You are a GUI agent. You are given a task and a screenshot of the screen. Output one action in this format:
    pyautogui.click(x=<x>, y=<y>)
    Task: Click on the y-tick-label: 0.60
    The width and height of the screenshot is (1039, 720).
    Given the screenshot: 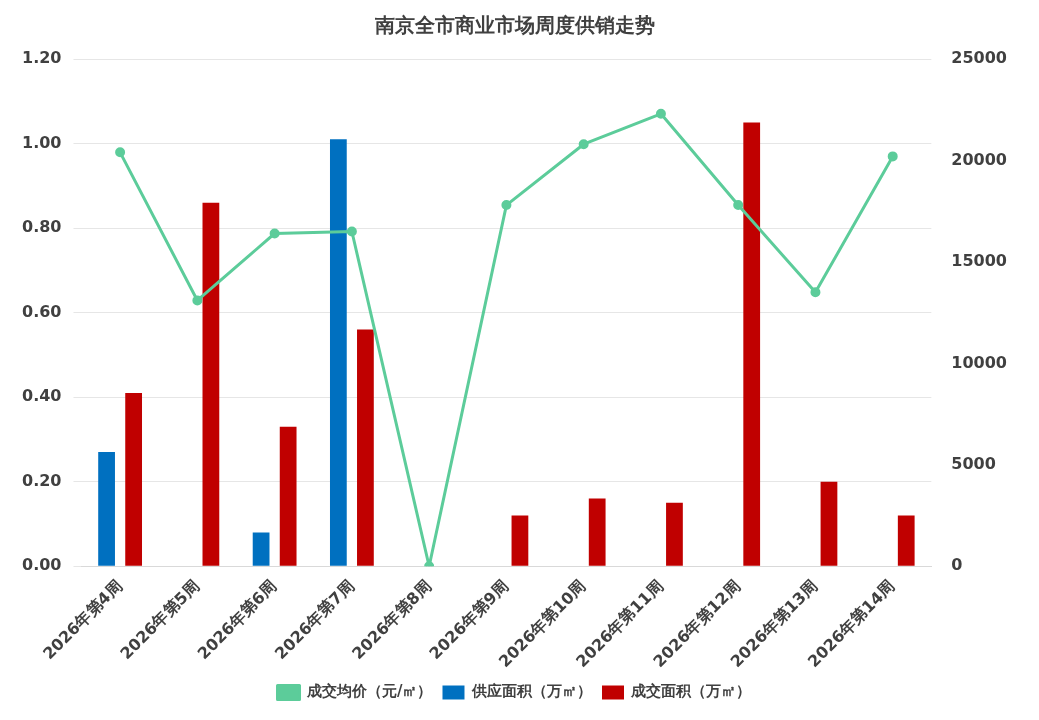 What is the action you would take?
    pyautogui.click(x=41, y=311)
    